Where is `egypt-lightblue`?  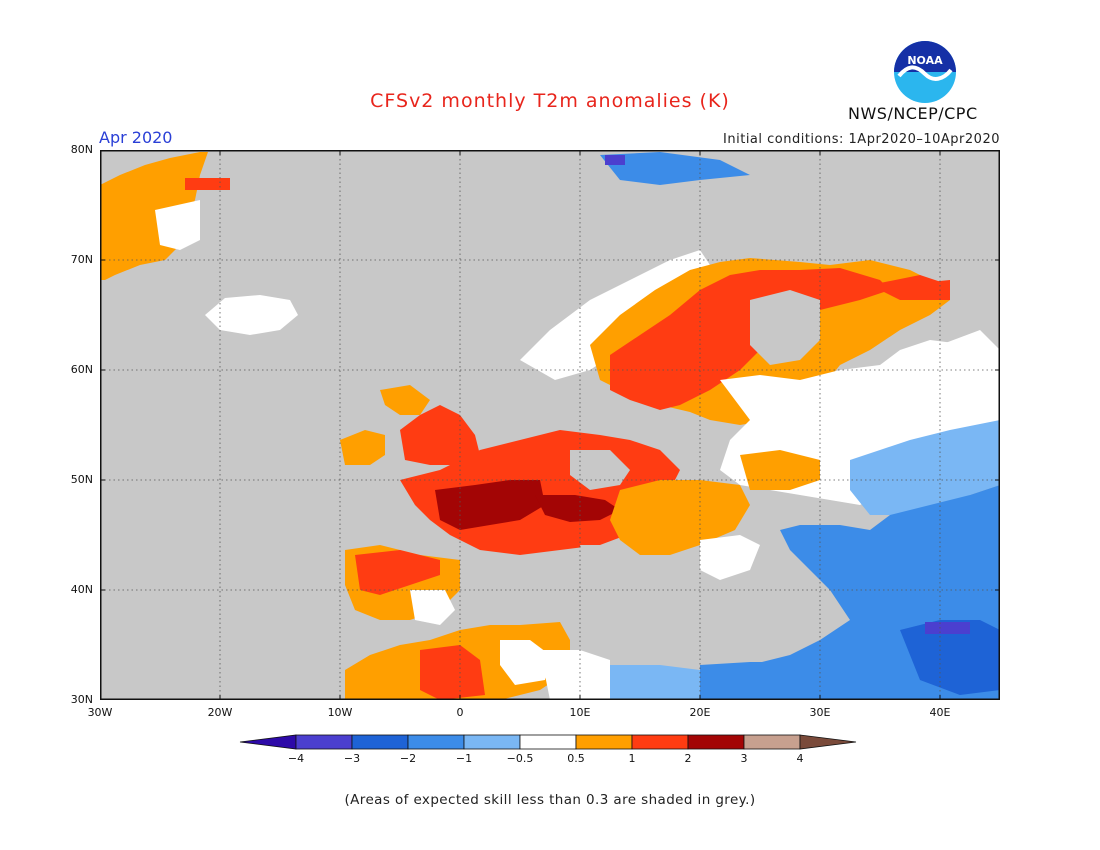 egypt-lightblue is located at coordinates (665, 682).